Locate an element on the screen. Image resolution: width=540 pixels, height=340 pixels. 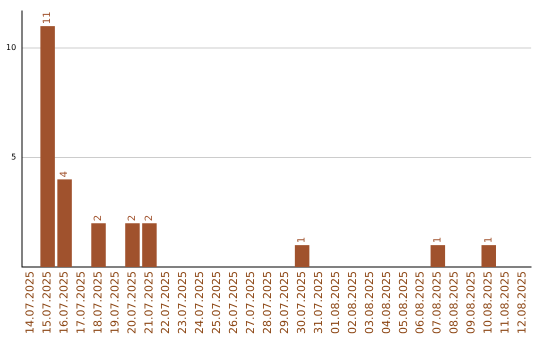
x-tick-label: 01.08.2025 is located at coordinates (335, 302).